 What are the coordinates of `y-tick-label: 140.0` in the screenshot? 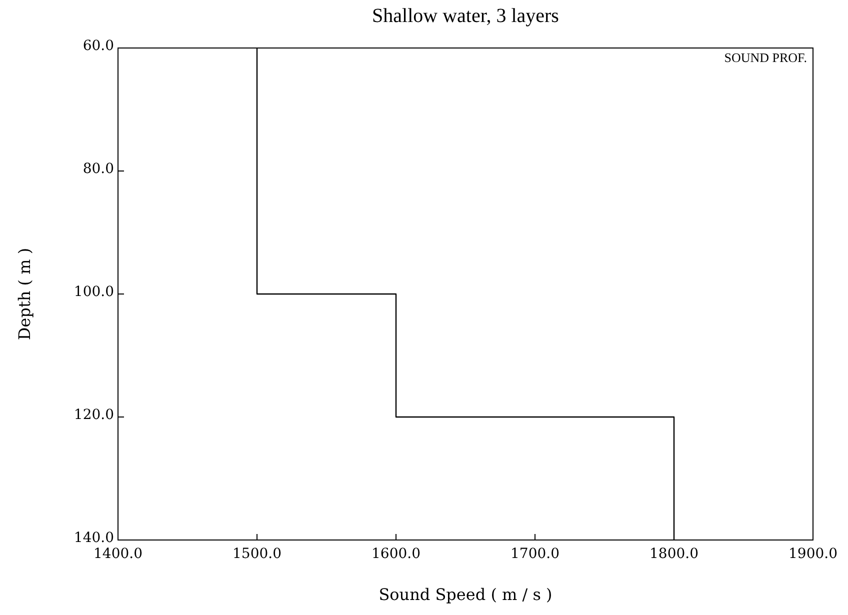 It's located at (94, 538).